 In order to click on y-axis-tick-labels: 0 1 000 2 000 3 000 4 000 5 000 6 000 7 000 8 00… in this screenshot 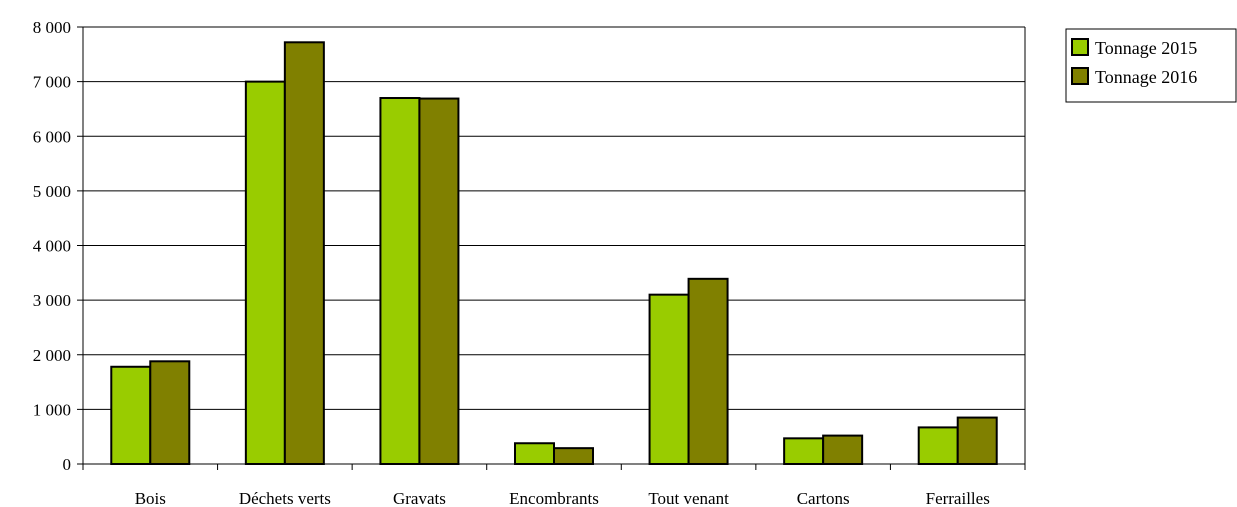, I will do `click(52, 246)`.